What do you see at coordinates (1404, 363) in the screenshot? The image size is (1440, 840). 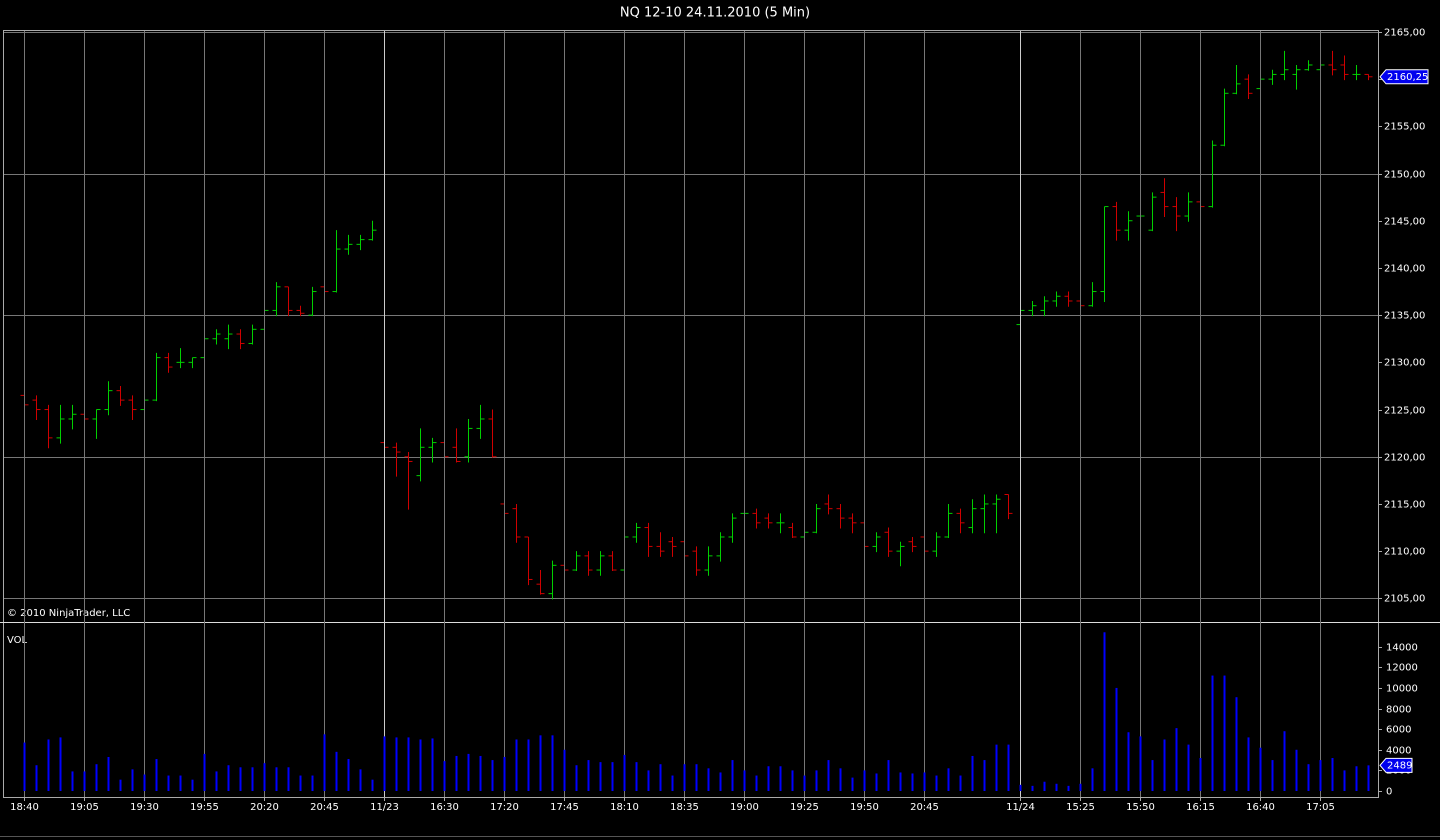 I see `y-tick-label: 2130,00` at bounding box center [1404, 363].